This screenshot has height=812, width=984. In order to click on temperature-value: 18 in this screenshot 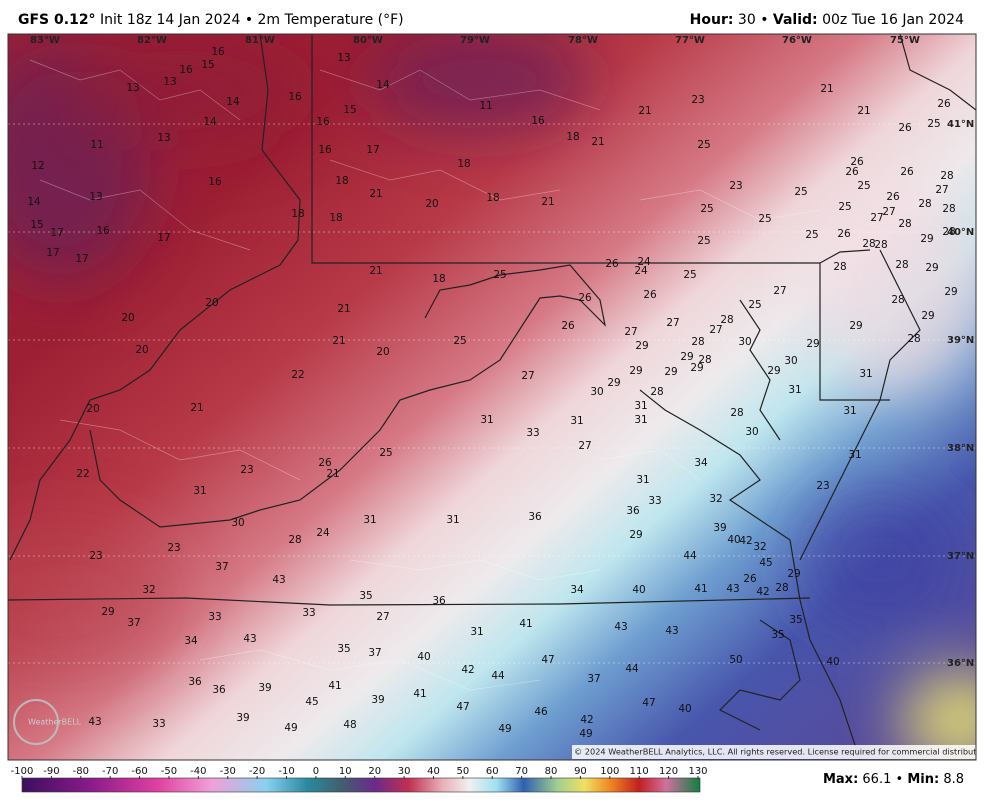, I will do `click(463, 164)`.